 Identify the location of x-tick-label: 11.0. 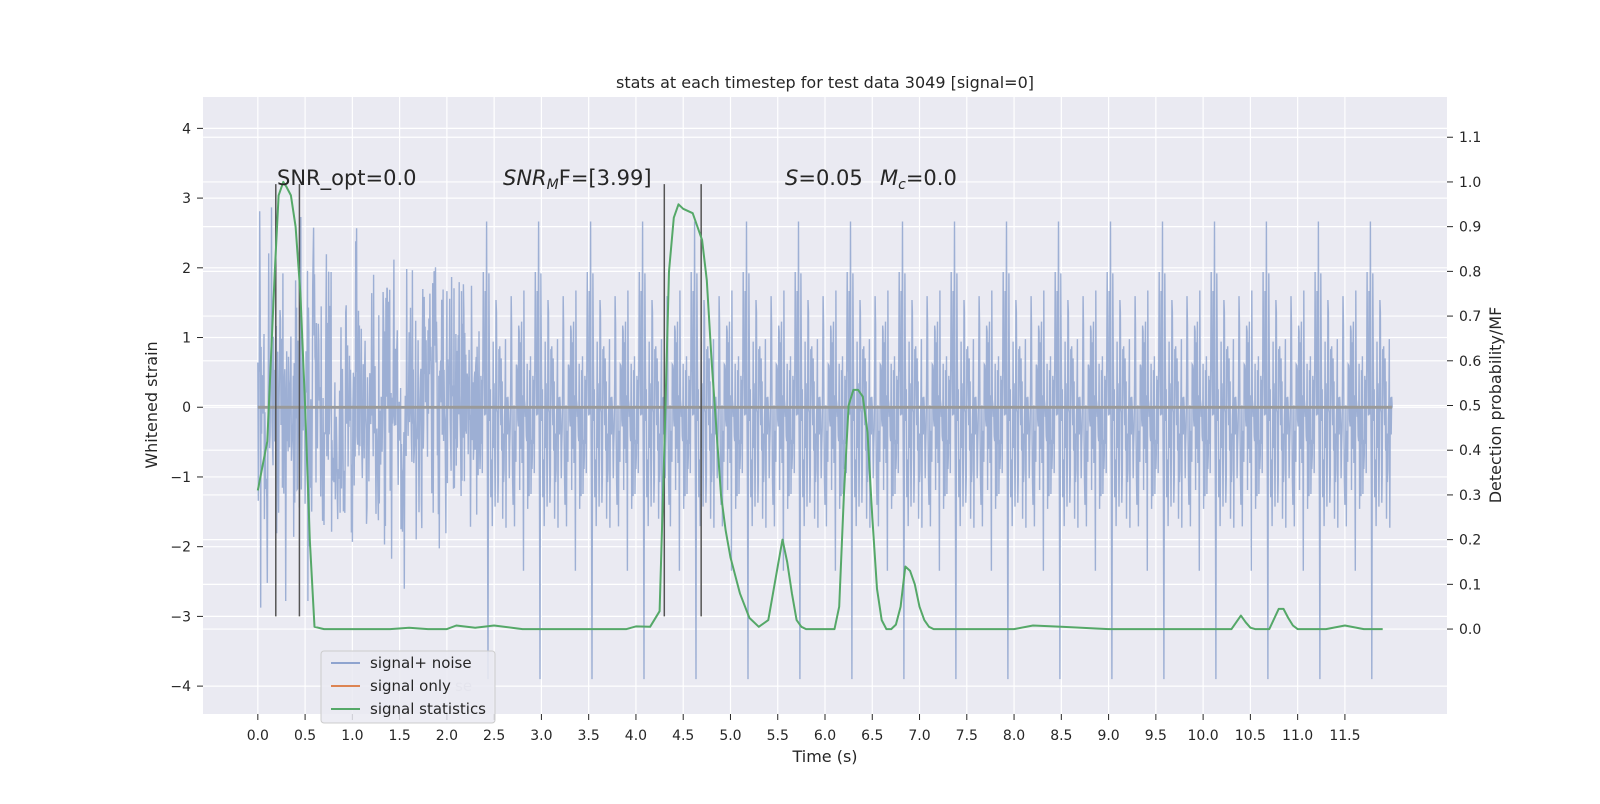
(1297, 736).